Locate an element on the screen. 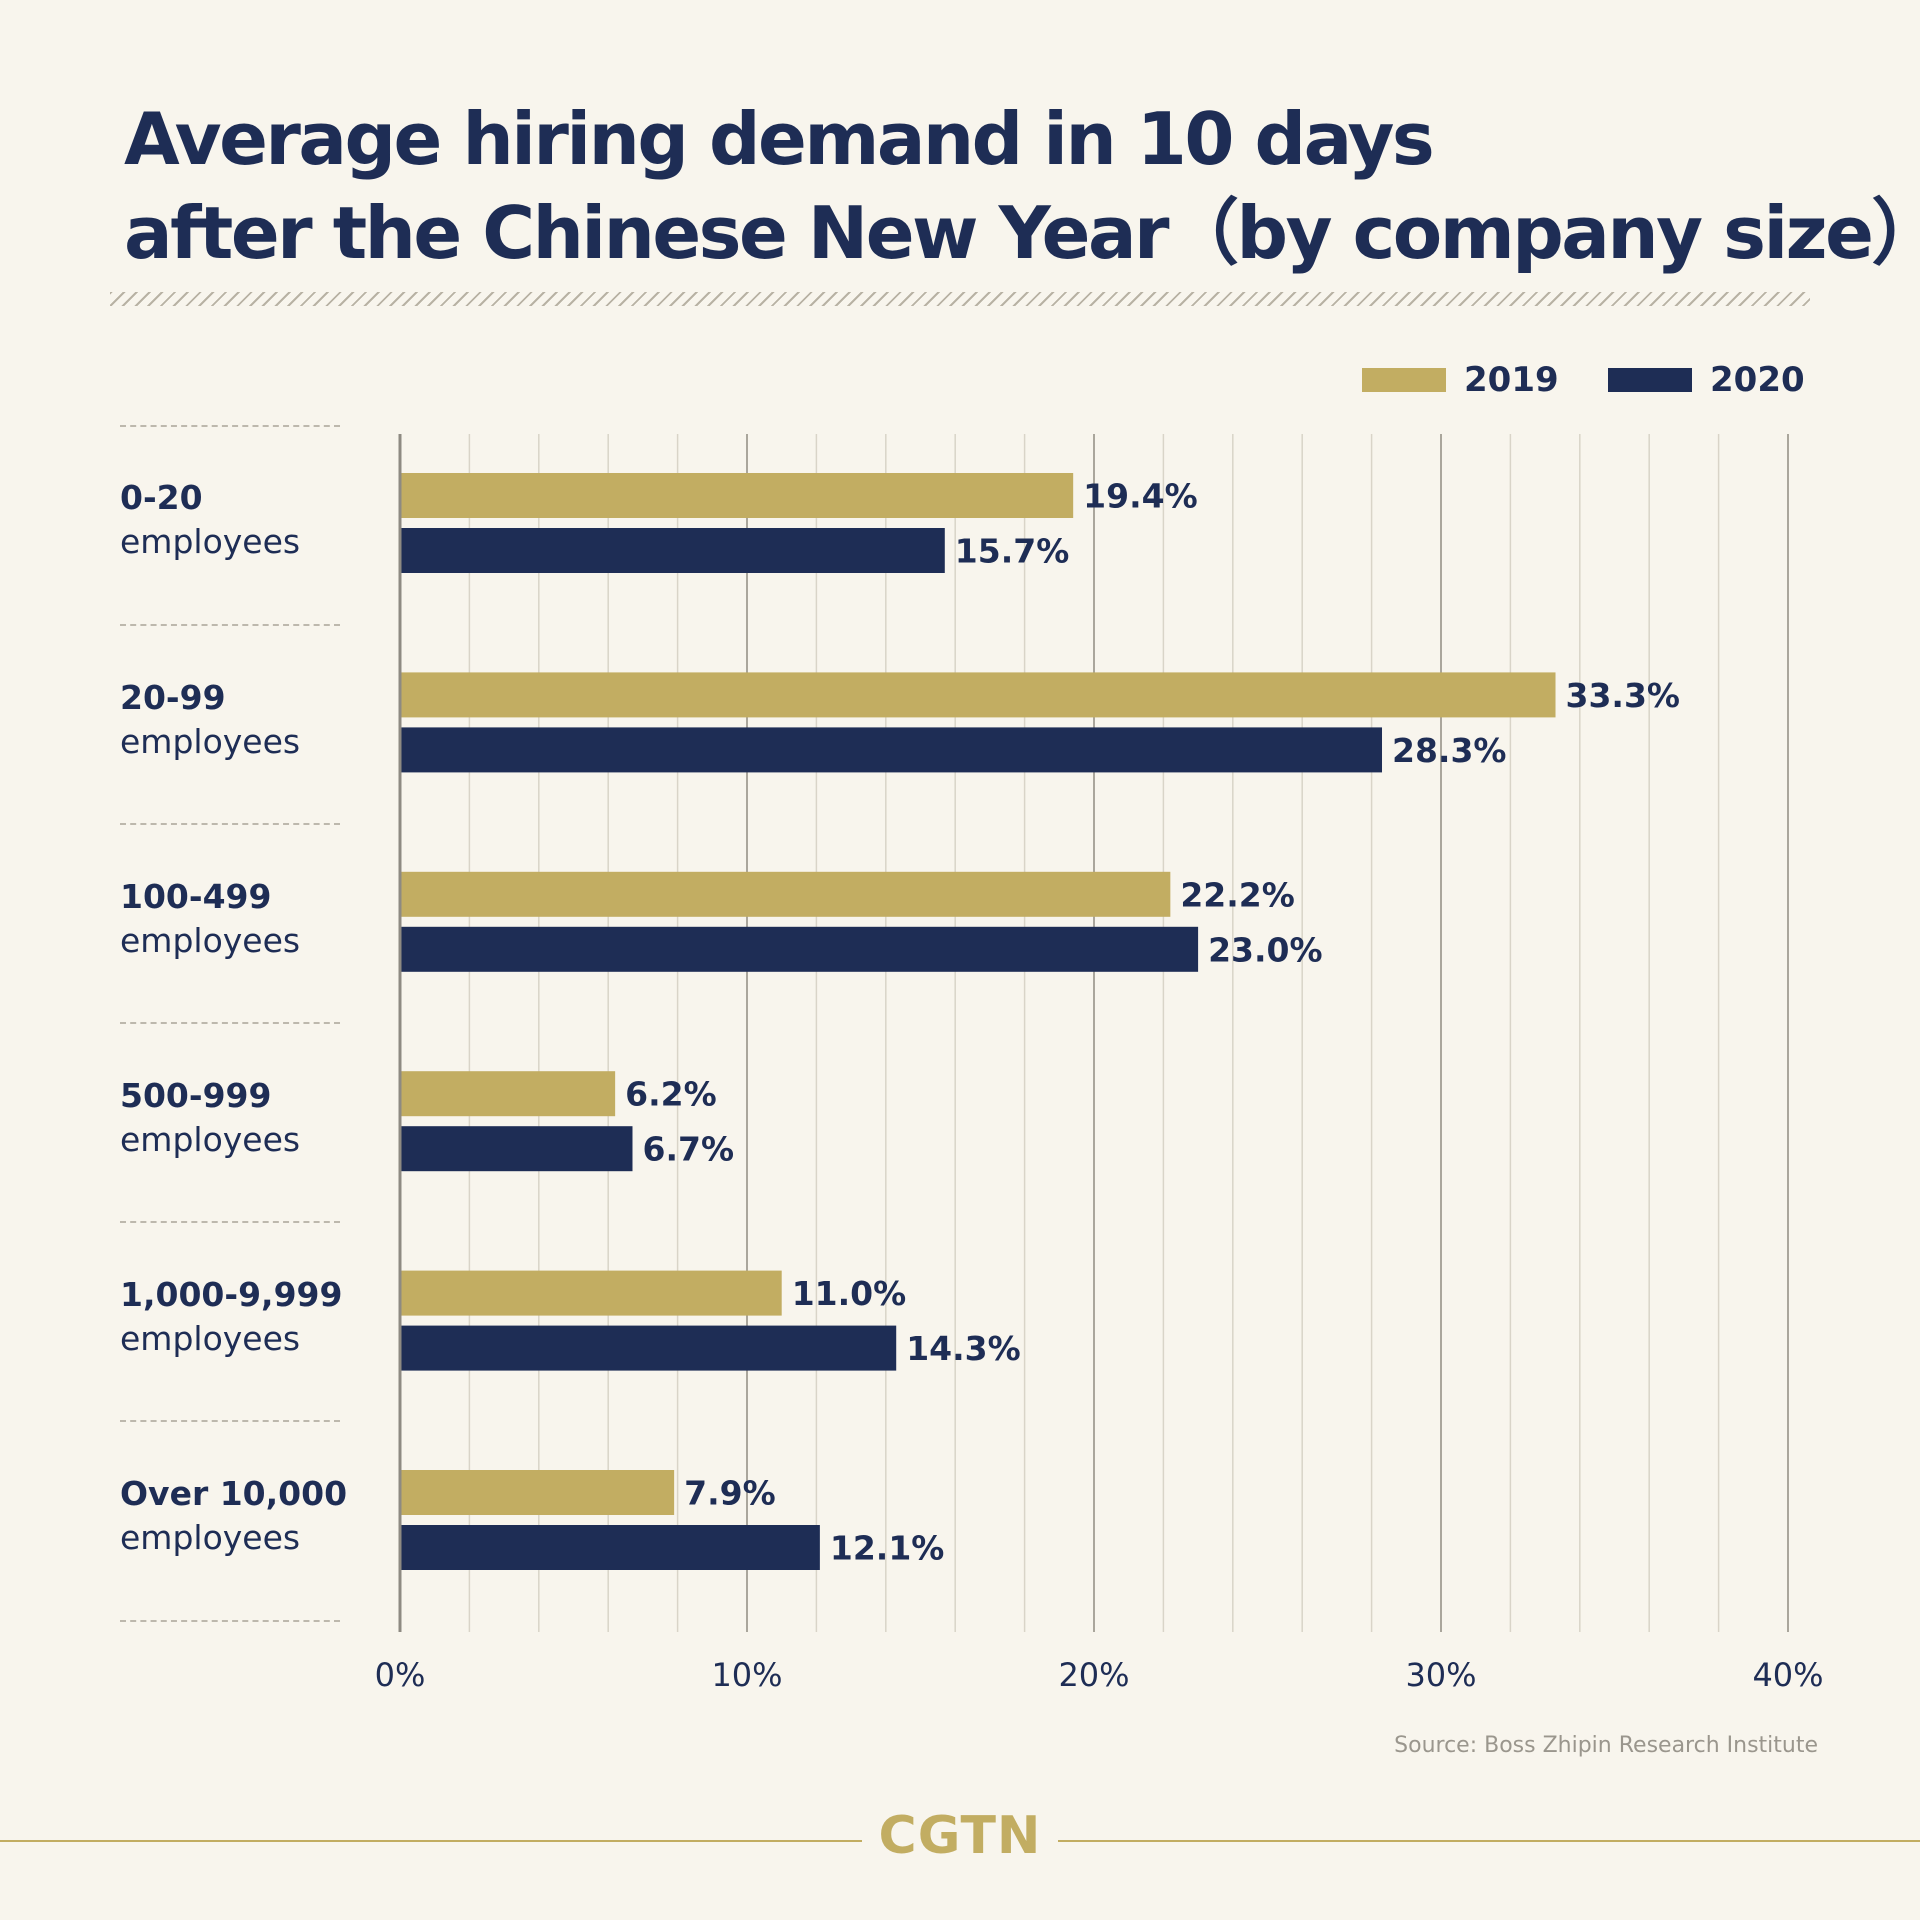 This screenshot has width=1920, height=1920. category-label: 1,000-9,999 employees is located at coordinates (250, 1317).